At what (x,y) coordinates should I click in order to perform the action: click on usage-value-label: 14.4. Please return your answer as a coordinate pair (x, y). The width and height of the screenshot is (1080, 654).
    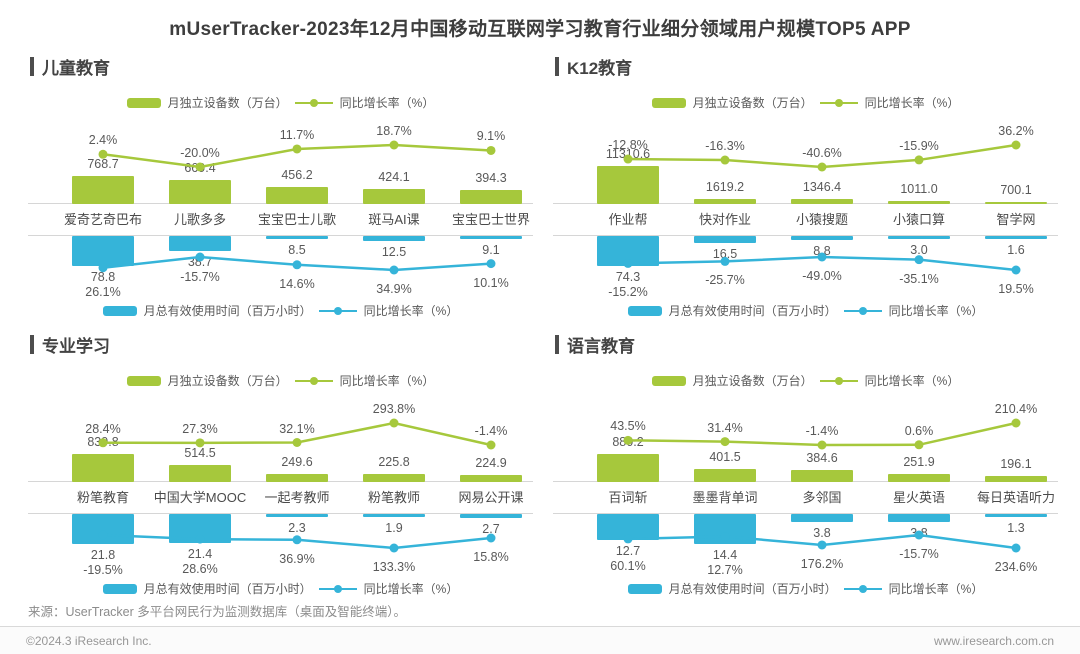
    Looking at the image, I should click on (725, 555).